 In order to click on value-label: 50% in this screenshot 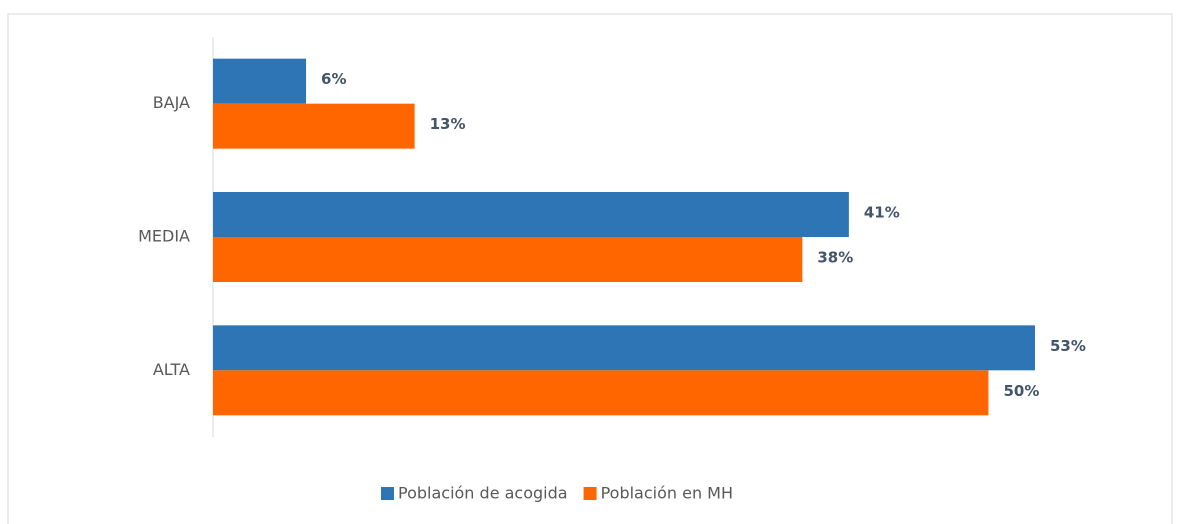, I will do `click(1021, 391)`.